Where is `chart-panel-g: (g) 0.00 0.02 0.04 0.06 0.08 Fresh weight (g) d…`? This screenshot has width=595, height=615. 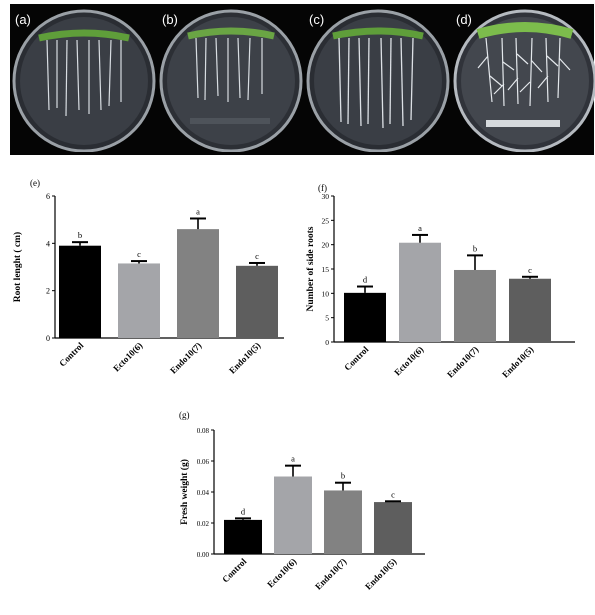 chart-panel-g: (g) 0.00 0.02 0.04 0.06 0.08 Fresh weight (g) d… is located at coordinates (302, 501).